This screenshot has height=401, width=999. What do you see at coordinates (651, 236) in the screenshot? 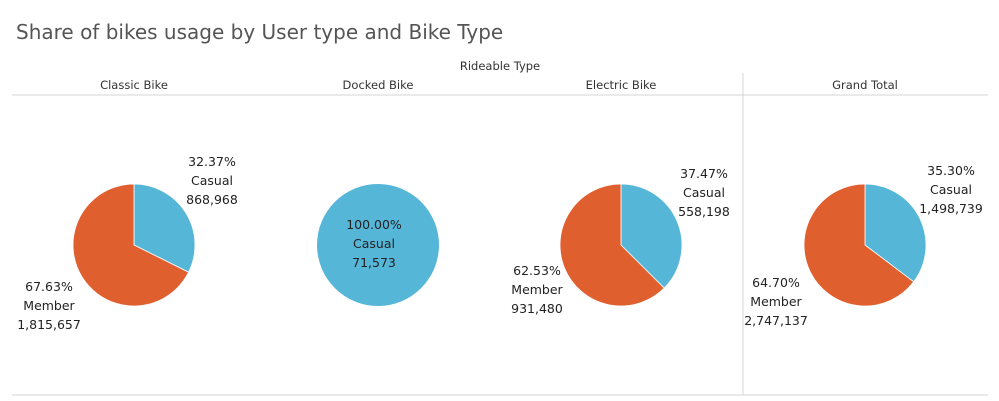
I see `pie-slice-electric-bike-casual` at bounding box center [651, 236].